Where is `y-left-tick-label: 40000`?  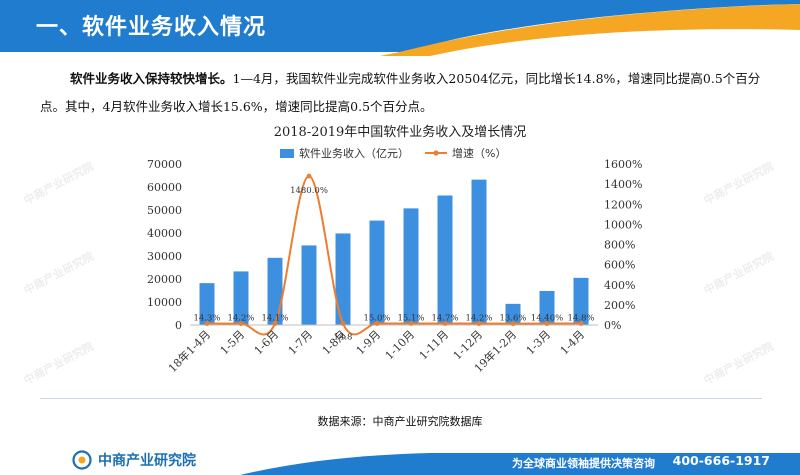
y-left-tick-label: 40000 is located at coordinates (164, 233).